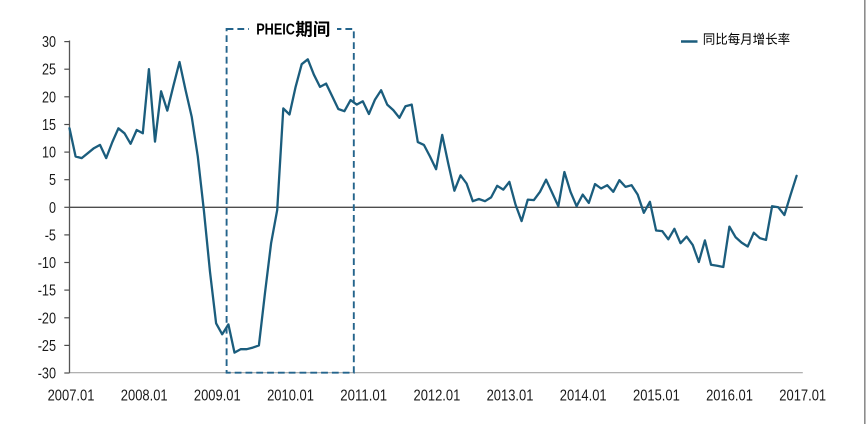 This screenshot has height=424, width=866. Describe the element at coordinates (217, 395) in the screenshot. I see `svg-text: 2009.01` at that location.